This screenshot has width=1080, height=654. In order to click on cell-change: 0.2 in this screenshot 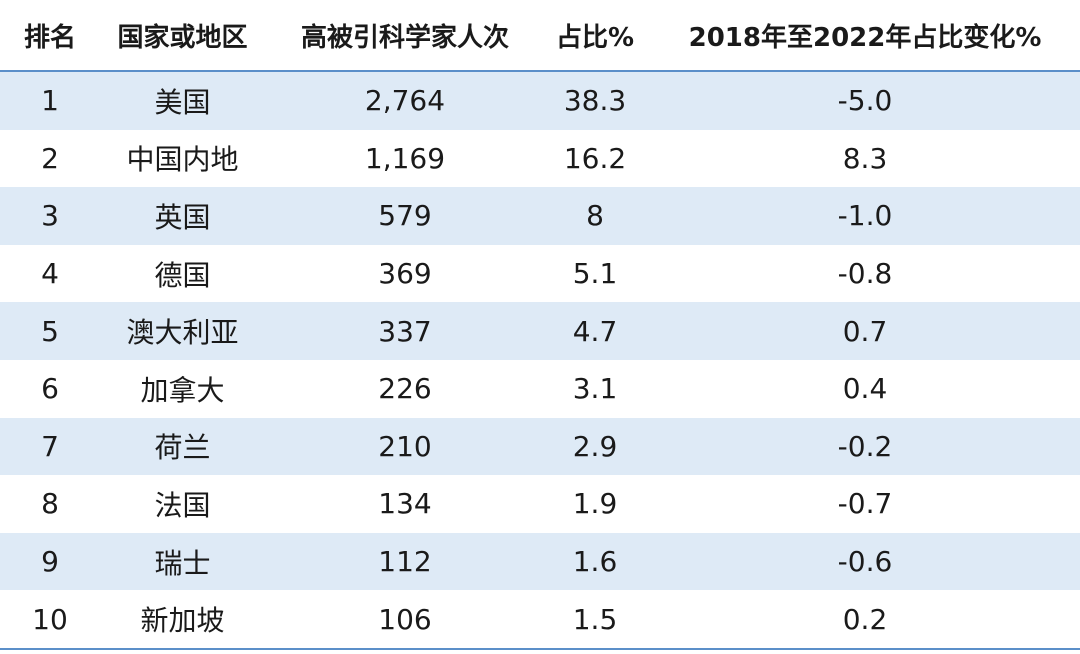, I will do `click(865, 619)`.